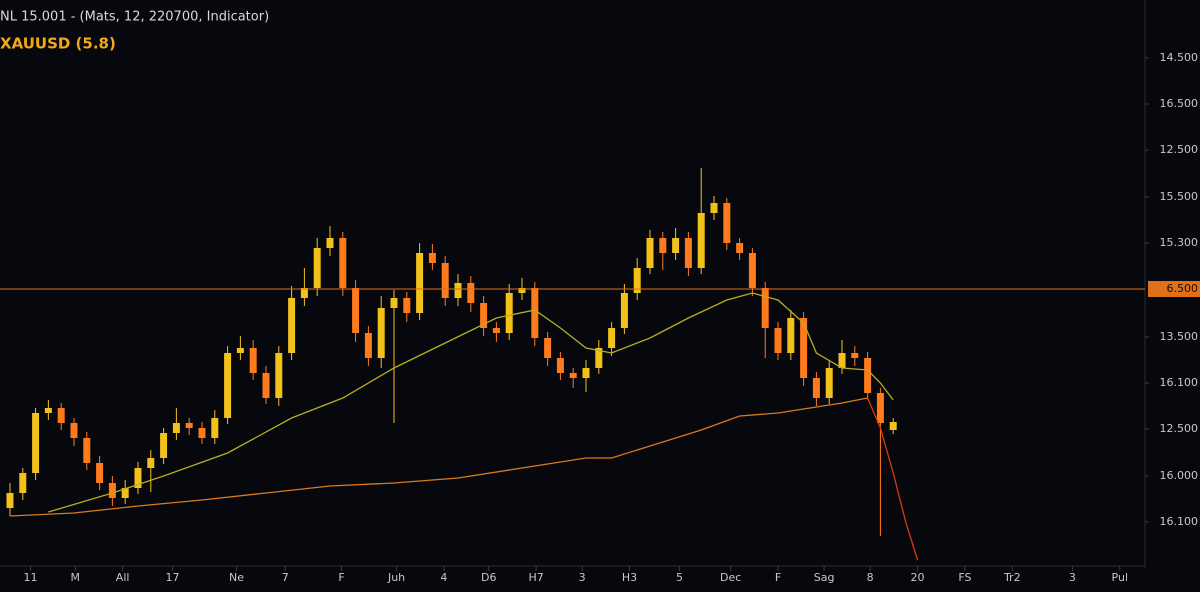 The height and width of the screenshot is (592, 1200). I want to click on x-tick-label: Pul, so click(1120, 577).